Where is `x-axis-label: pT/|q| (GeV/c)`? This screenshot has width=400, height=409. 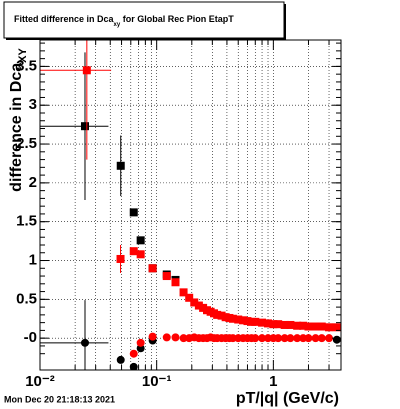 x-axis-label: pT/|q| (GeV/c) is located at coordinates (287, 398).